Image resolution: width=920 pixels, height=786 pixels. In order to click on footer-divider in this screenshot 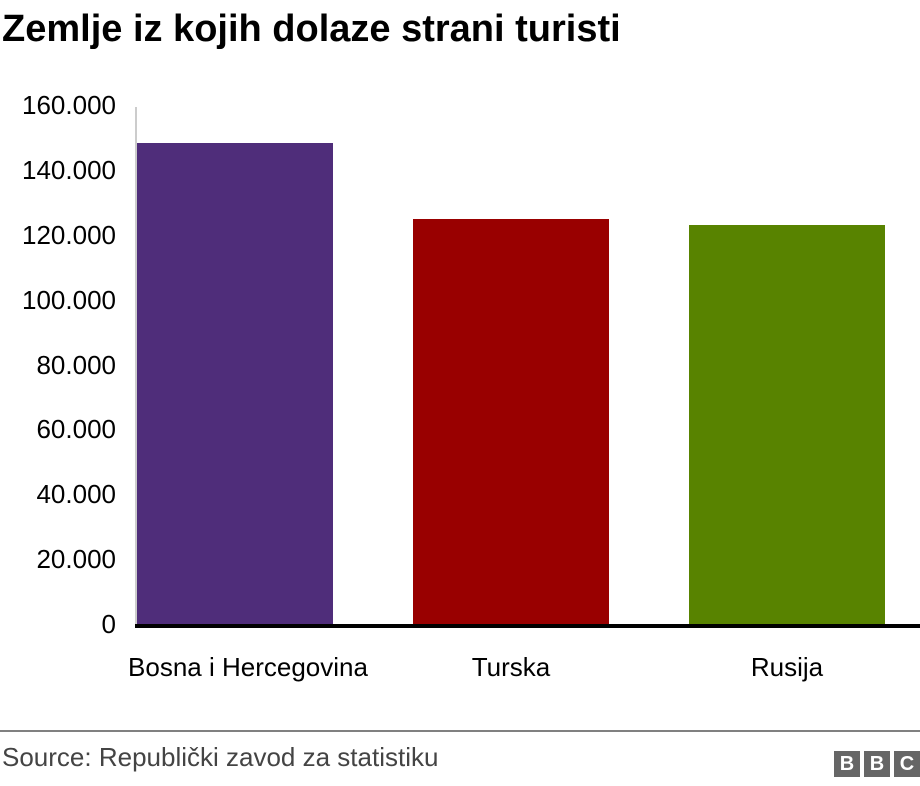, I will do `click(460, 731)`.